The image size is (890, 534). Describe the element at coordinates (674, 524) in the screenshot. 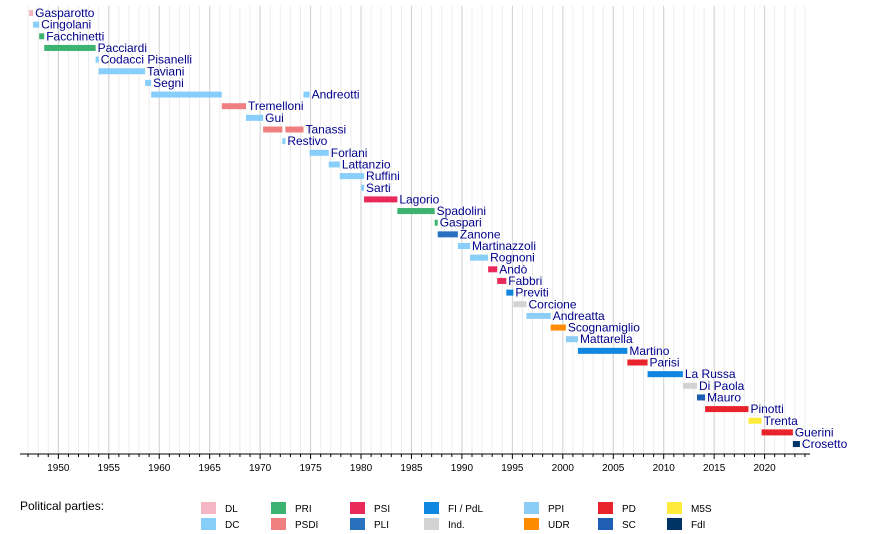

I see `legend-swatch-fdi` at that location.